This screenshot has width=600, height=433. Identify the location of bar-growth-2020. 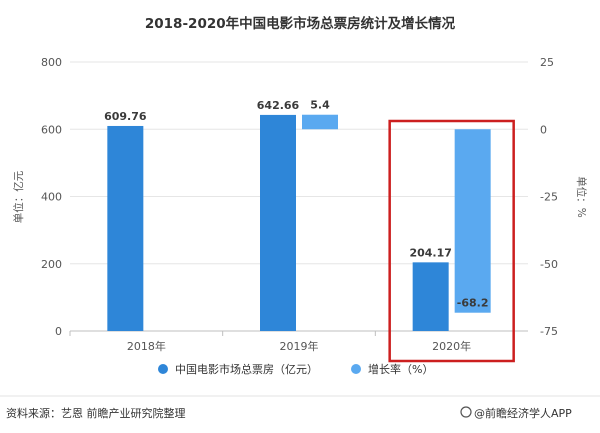
(472, 221).